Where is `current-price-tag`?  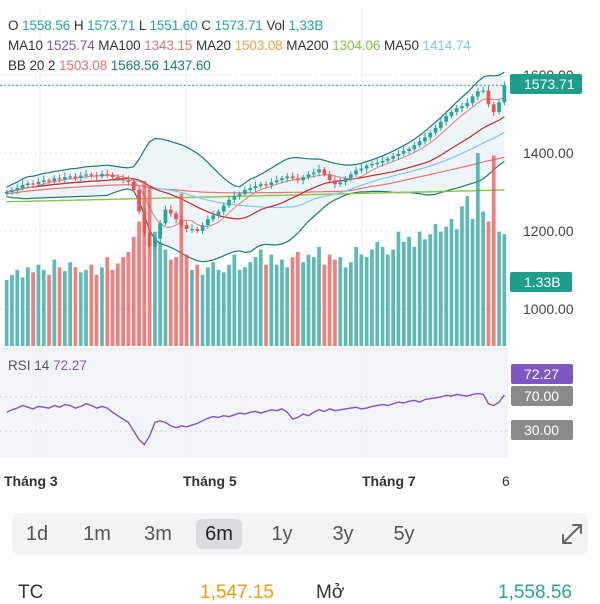
current-price-tag is located at coordinates (546, 84).